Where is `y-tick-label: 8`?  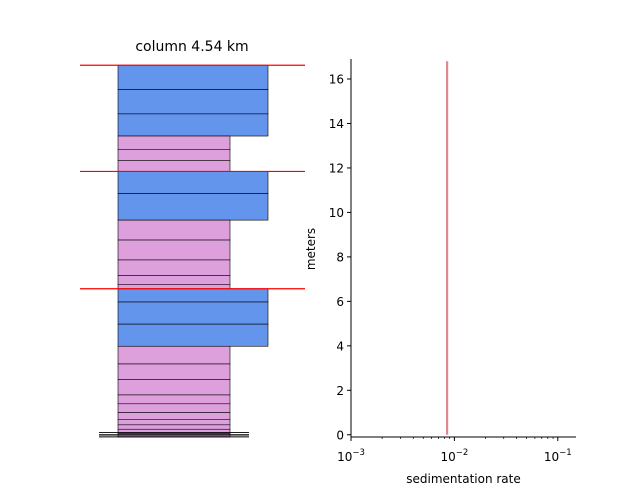
y-tick-label: 8 is located at coordinates (340, 257).